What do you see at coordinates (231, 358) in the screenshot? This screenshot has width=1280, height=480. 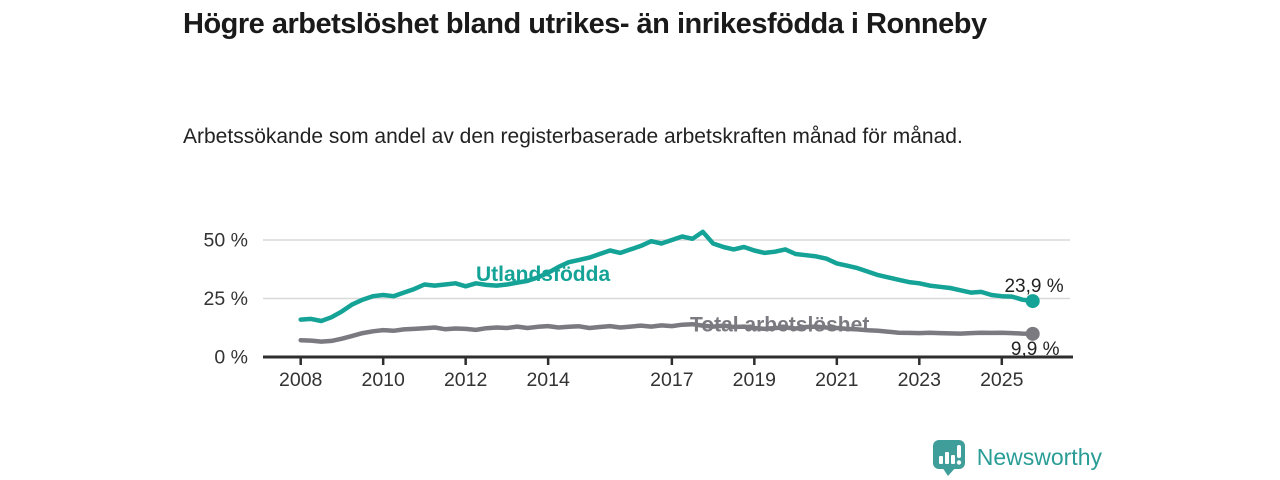 I see `y-axis-tick-label: 0 %` at bounding box center [231, 358].